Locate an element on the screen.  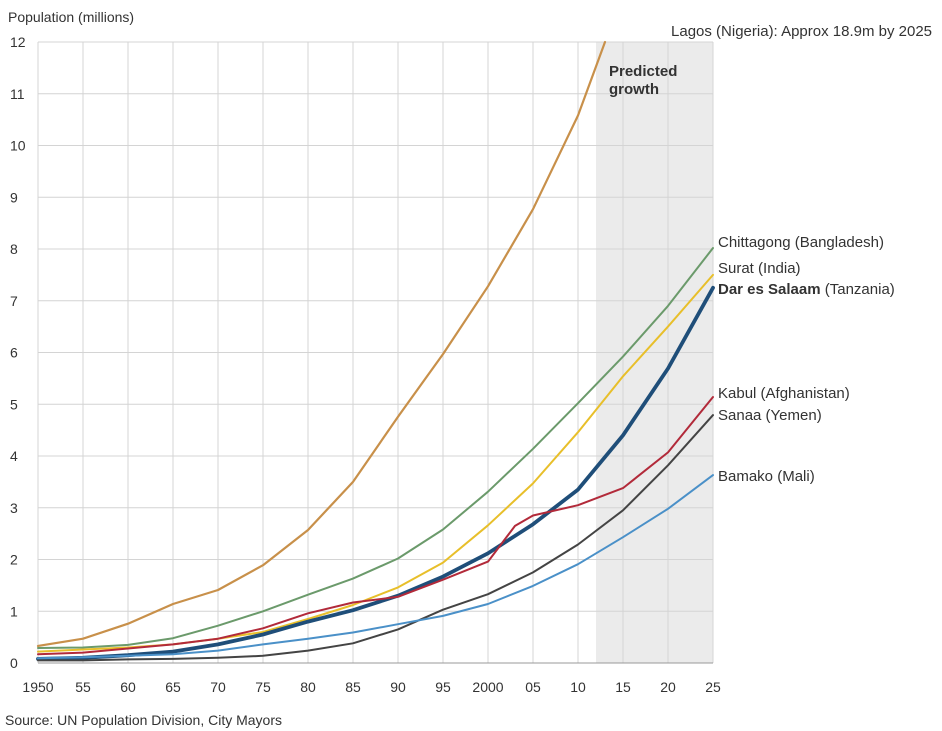
series-label-bamako: Bamako (Mali) is located at coordinates (766, 476).